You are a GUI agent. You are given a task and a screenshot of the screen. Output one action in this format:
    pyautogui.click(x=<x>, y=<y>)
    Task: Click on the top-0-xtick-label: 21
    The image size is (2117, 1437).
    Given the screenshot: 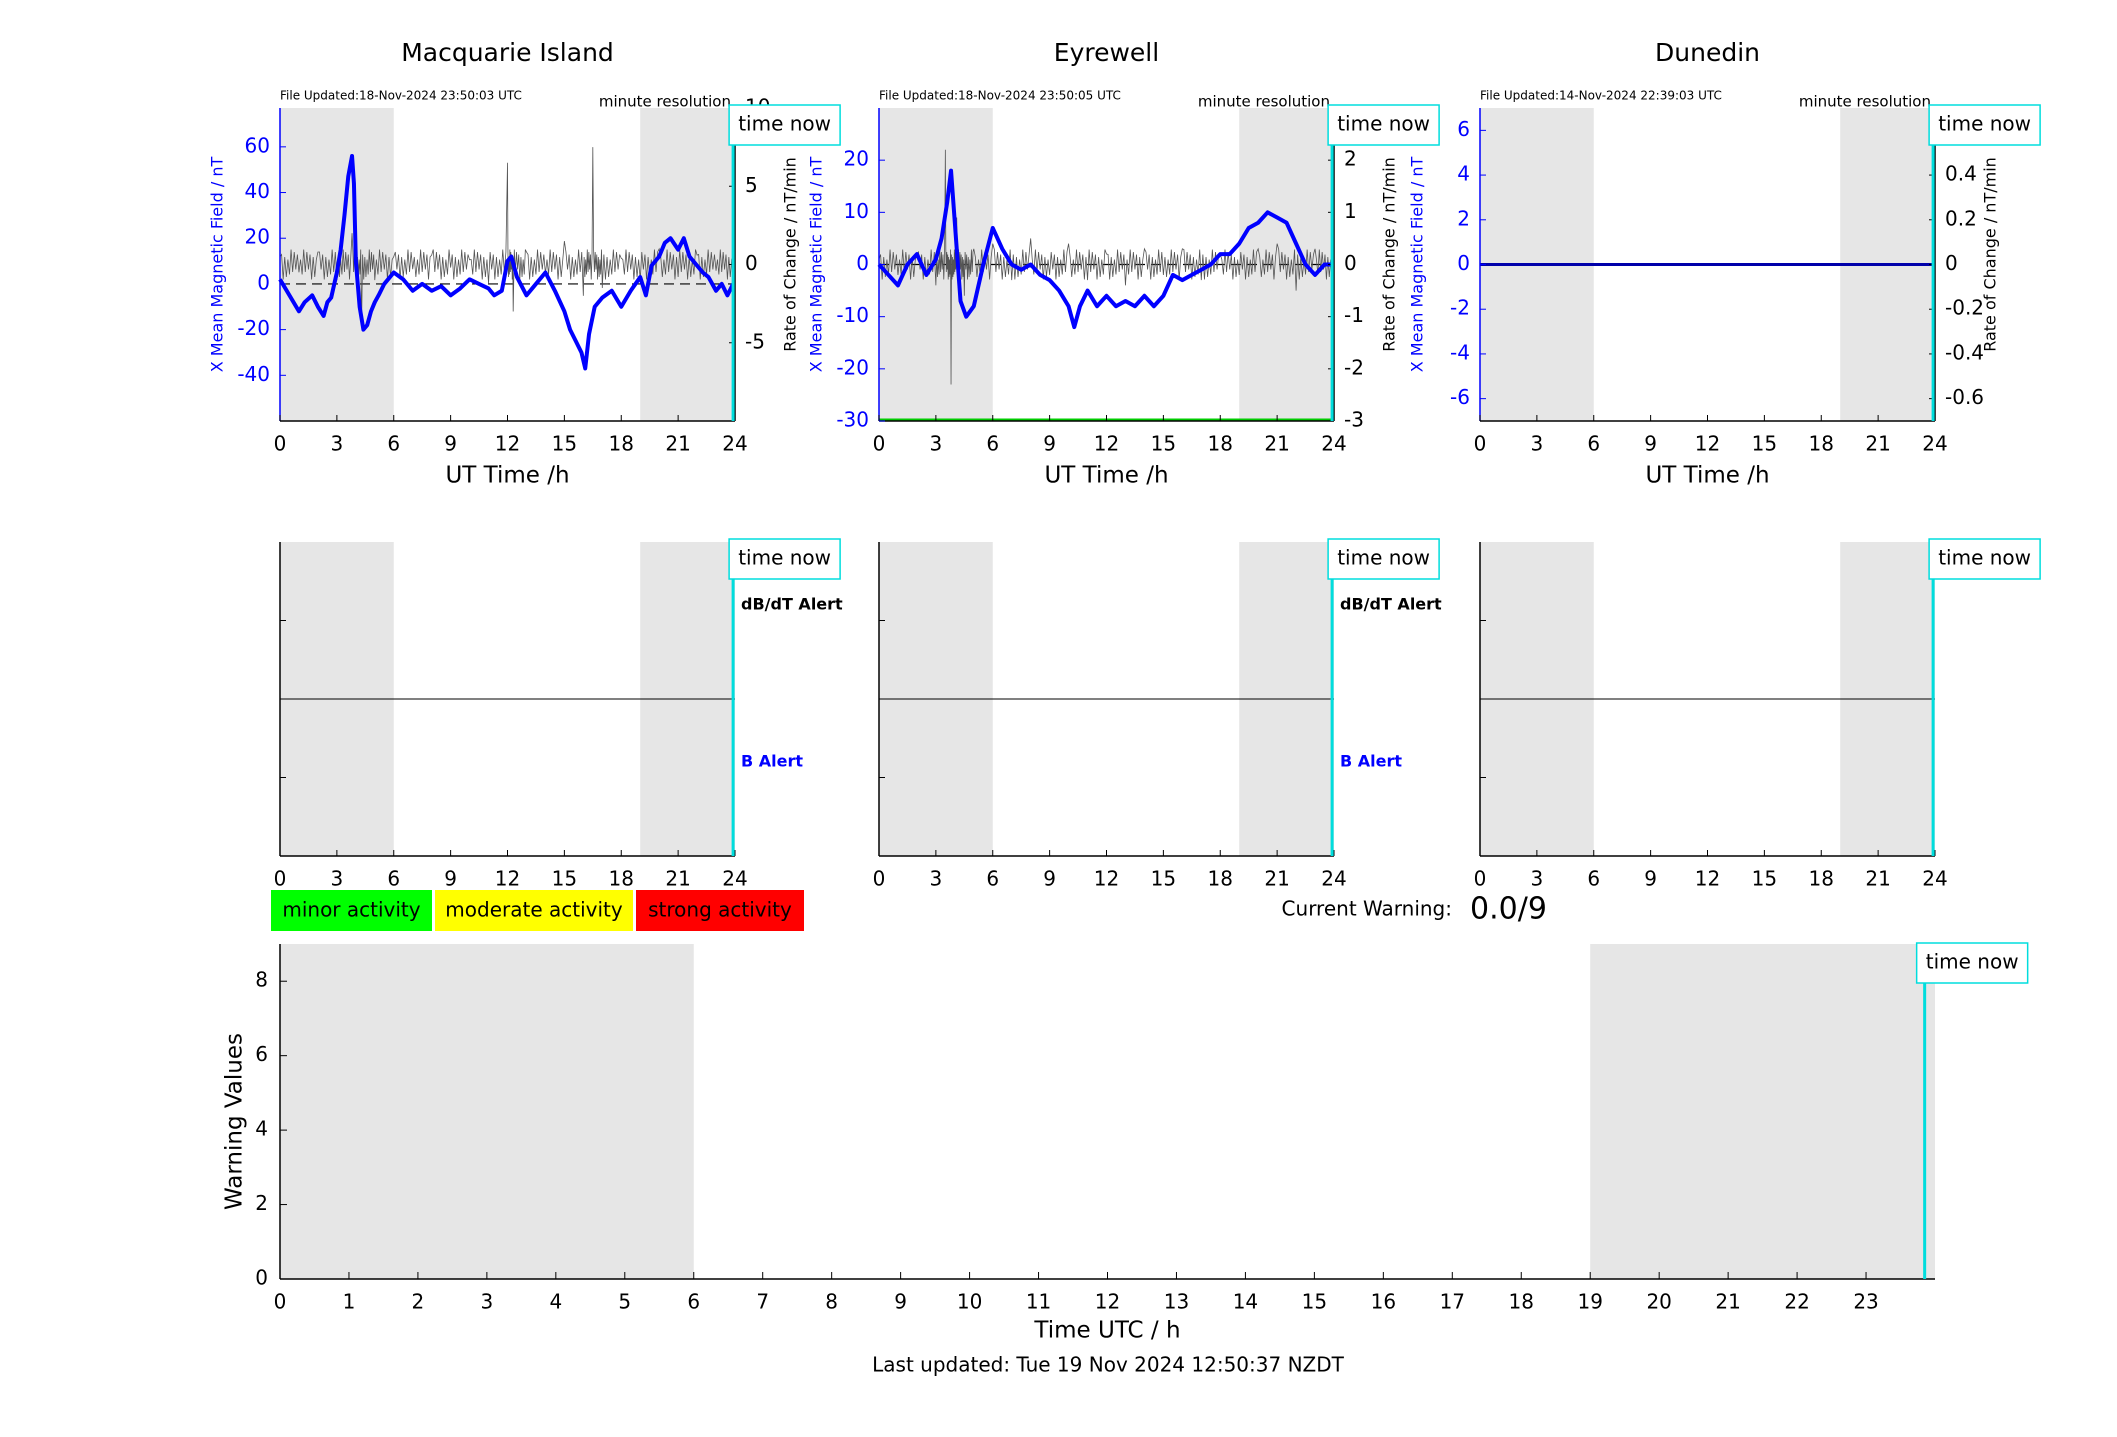 What is the action you would take?
    pyautogui.click(x=677, y=444)
    